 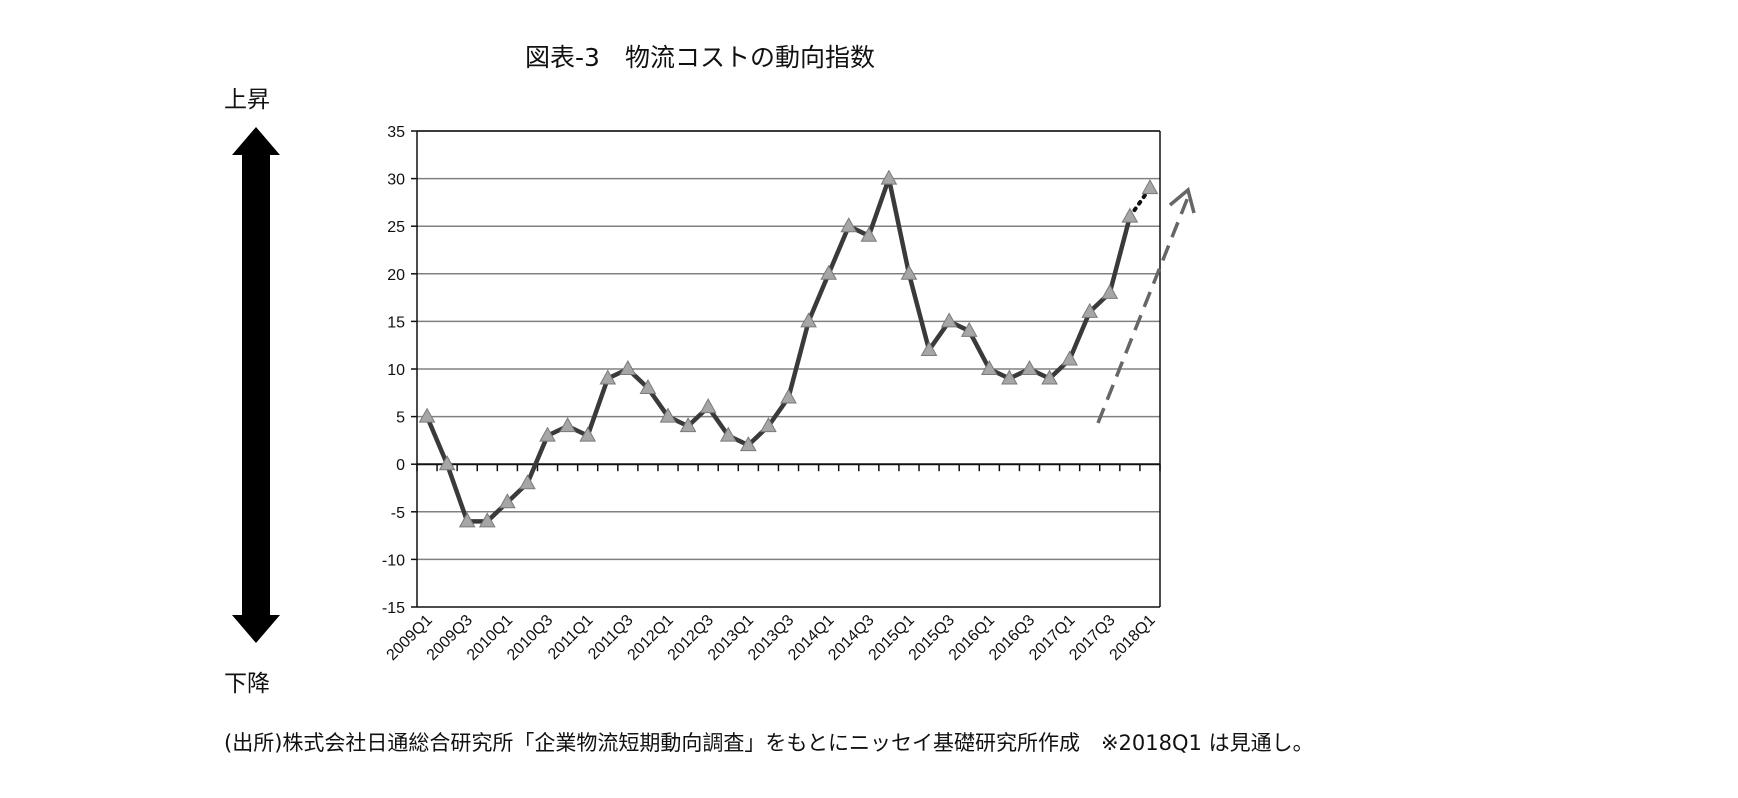 I want to click on series-forecast-line, so click(x=1139, y=202).